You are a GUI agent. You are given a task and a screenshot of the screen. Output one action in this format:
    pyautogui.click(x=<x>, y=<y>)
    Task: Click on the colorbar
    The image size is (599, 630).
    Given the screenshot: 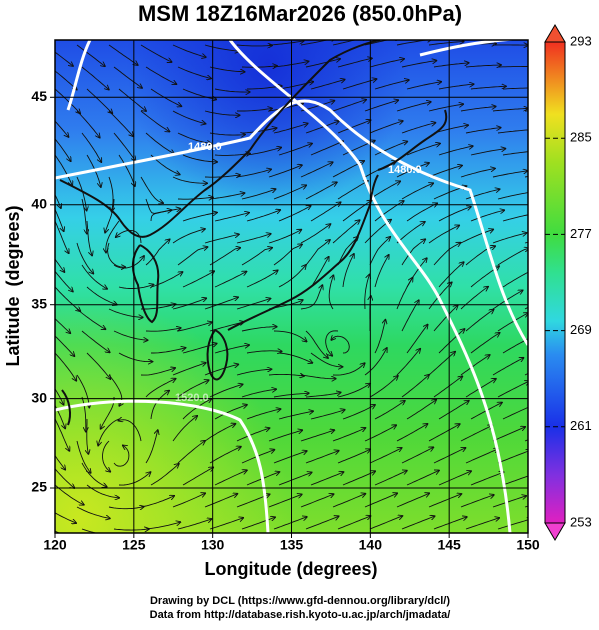 What is the action you would take?
    pyautogui.click(x=555, y=282)
    